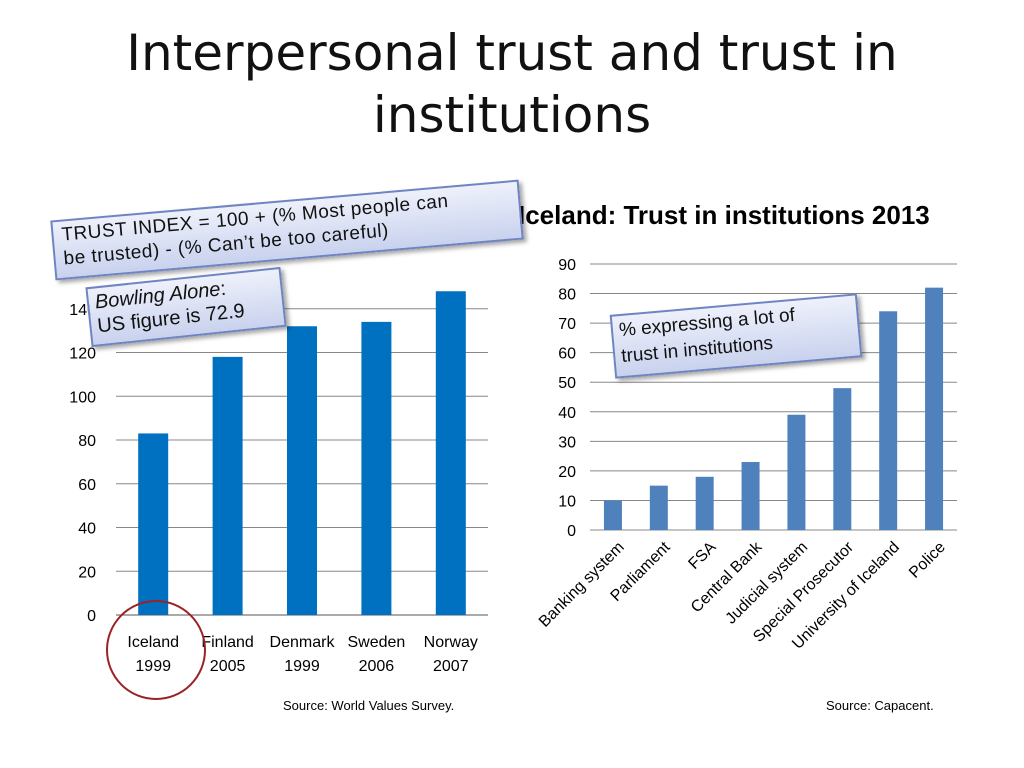  I want to click on y-tick-label-70: 70, so click(567, 324).